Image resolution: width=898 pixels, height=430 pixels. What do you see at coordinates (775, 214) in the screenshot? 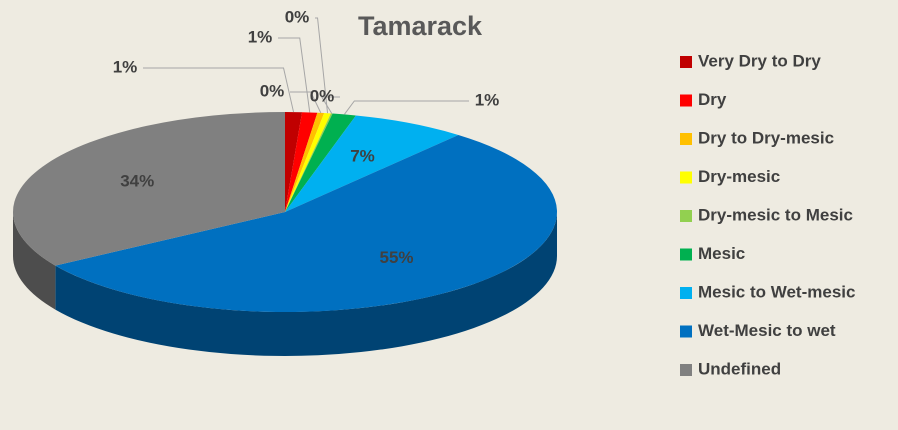
I see `legend-label: Dry-mesic to Mesic` at bounding box center [775, 214].